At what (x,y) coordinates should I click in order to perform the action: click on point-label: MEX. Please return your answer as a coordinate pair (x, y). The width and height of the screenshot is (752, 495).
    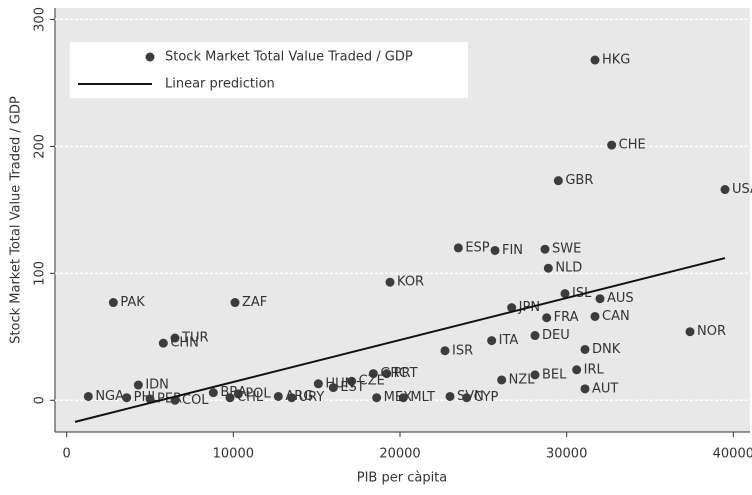
    Looking at the image, I should click on (398, 397).